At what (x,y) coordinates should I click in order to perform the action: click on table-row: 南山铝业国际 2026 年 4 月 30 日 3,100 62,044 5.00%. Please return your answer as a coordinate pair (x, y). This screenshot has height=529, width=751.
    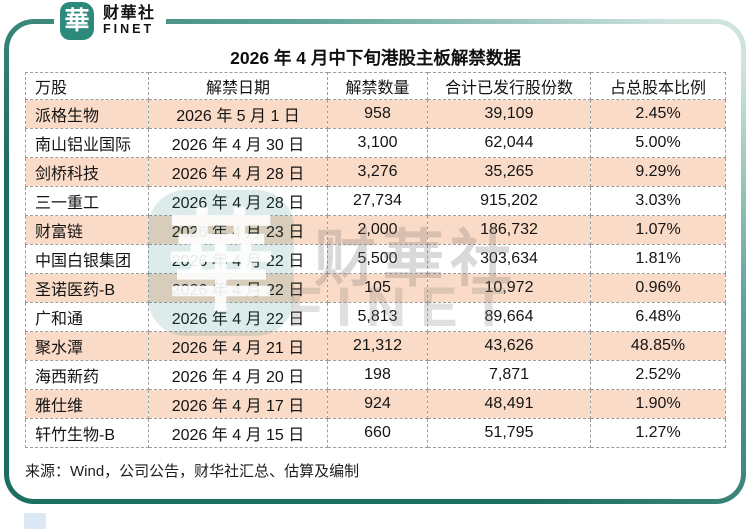
    Looking at the image, I should click on (375, 143).